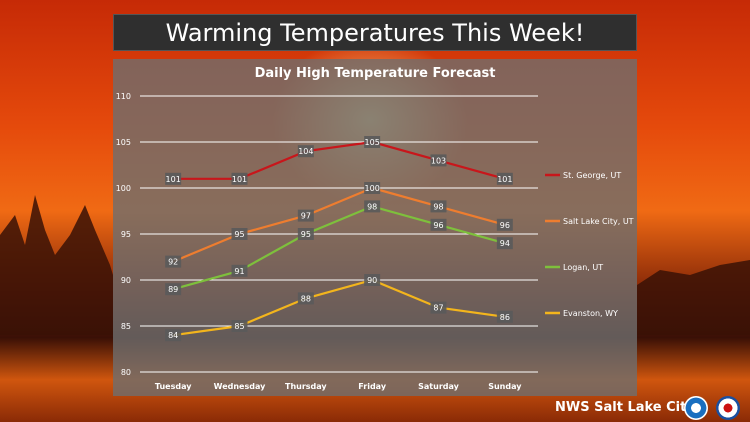  I want to click on data-label: 84, so click(173, 335).